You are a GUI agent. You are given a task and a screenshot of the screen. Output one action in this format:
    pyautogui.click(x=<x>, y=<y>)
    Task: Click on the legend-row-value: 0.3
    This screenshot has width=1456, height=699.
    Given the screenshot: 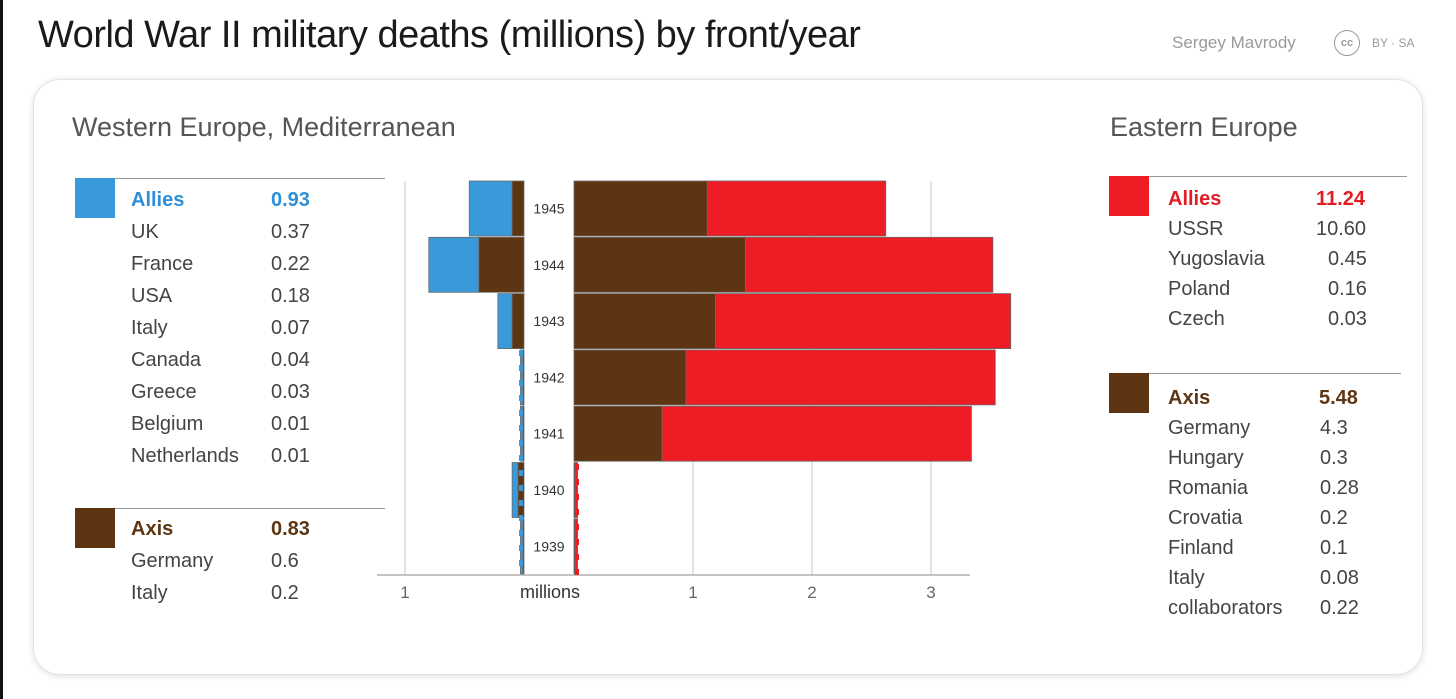 What is the action you would take?
    pyautogui.click(x=1334, y=458)
    